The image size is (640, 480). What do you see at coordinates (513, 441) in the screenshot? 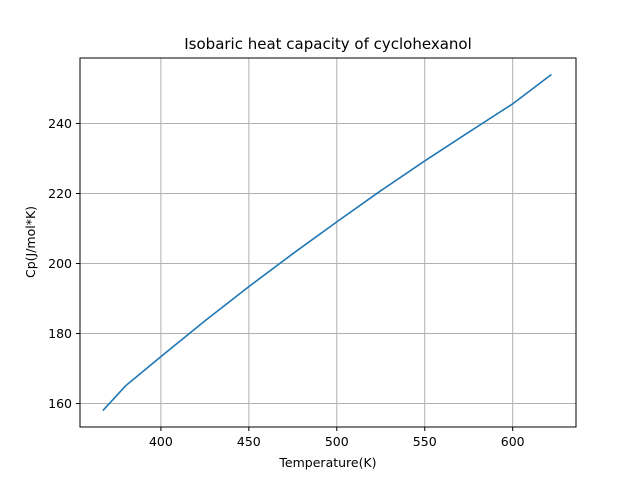
I see `x-tick-label: 600` at bounding box center [513, 441].